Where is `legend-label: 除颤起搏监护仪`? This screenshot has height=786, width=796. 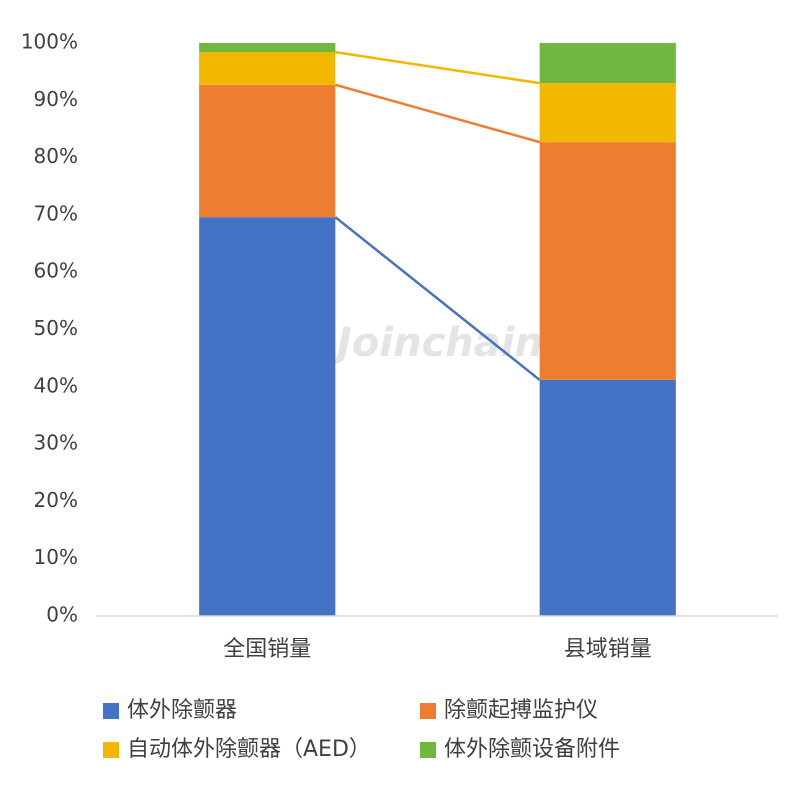 legend-label: 除颤起搏监护仪 is located at coordinates (521, 710).